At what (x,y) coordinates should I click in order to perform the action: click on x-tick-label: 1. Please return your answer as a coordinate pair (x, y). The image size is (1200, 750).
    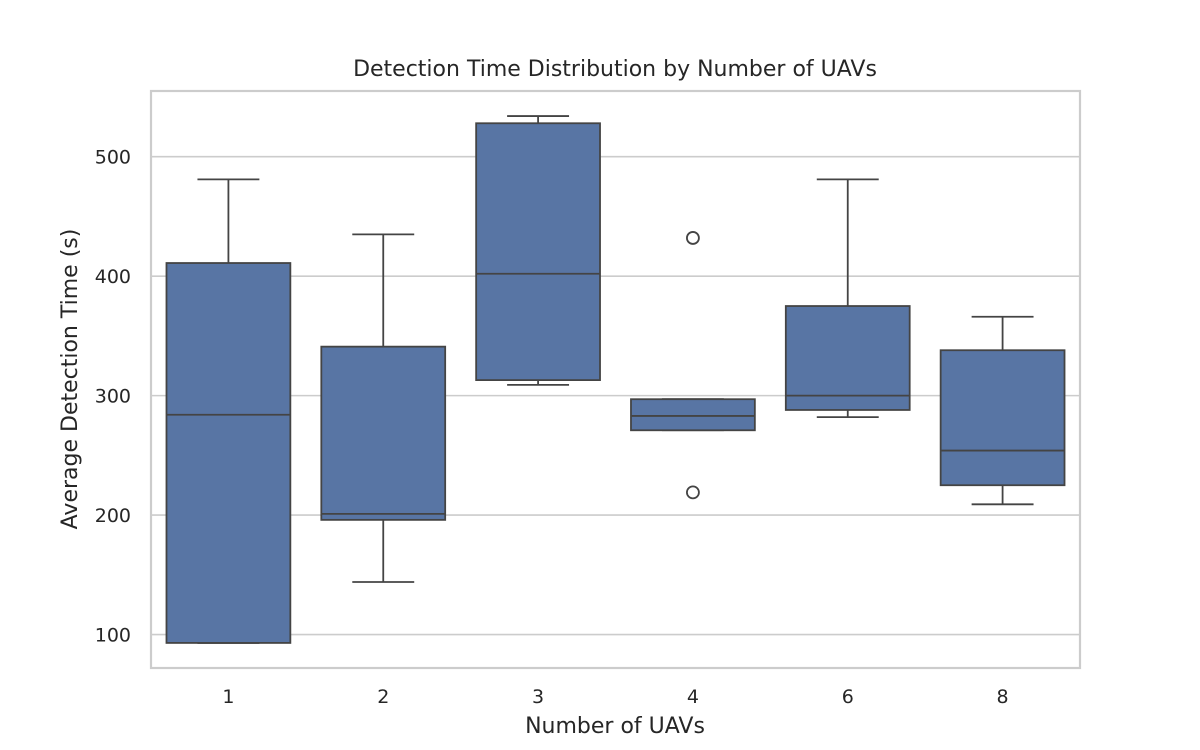
    Looking at the image, I should click on (228, 697).